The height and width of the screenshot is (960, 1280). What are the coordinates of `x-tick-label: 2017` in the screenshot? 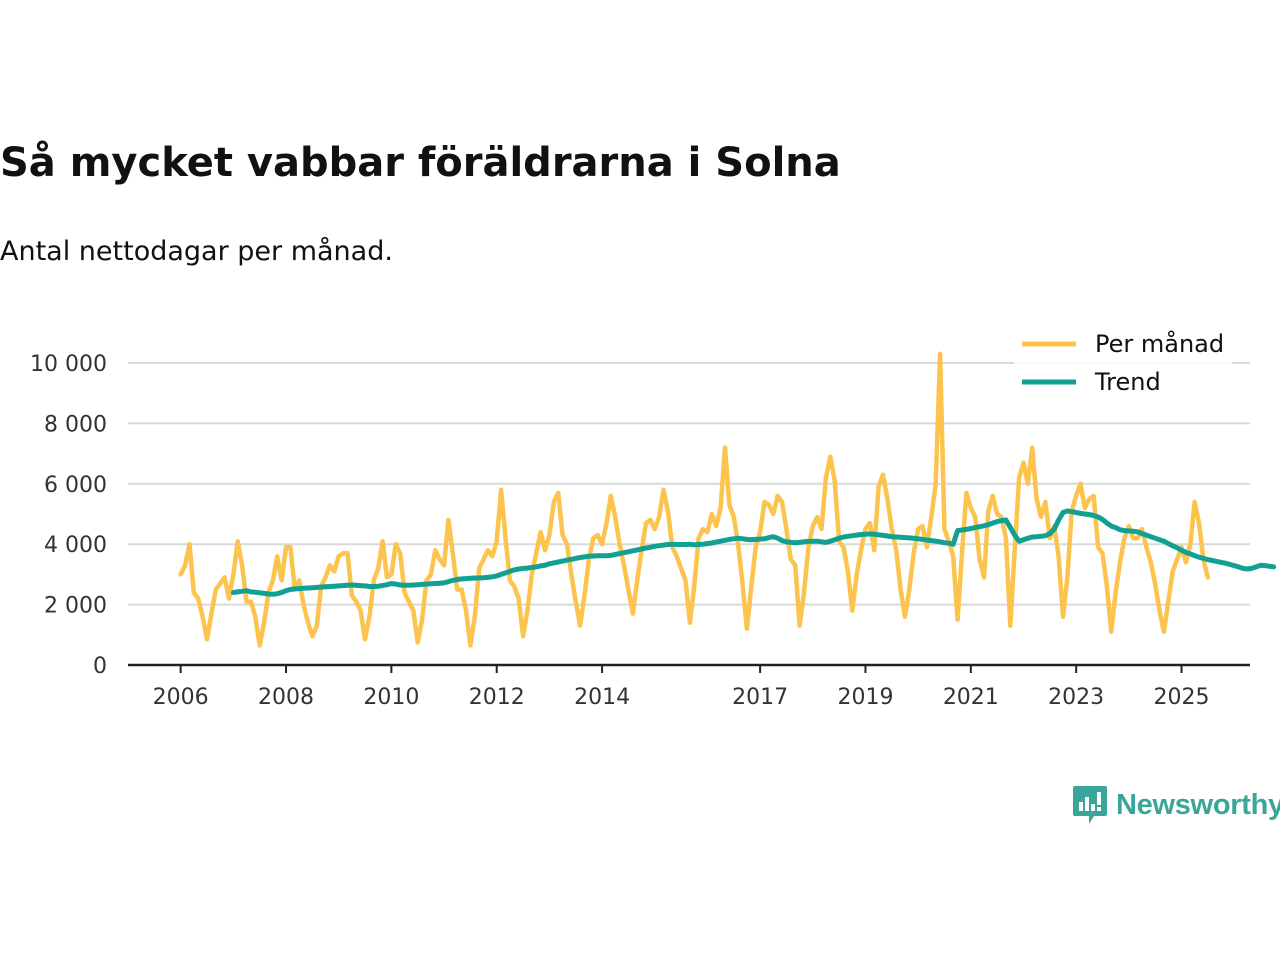 It's located at (760, 697).